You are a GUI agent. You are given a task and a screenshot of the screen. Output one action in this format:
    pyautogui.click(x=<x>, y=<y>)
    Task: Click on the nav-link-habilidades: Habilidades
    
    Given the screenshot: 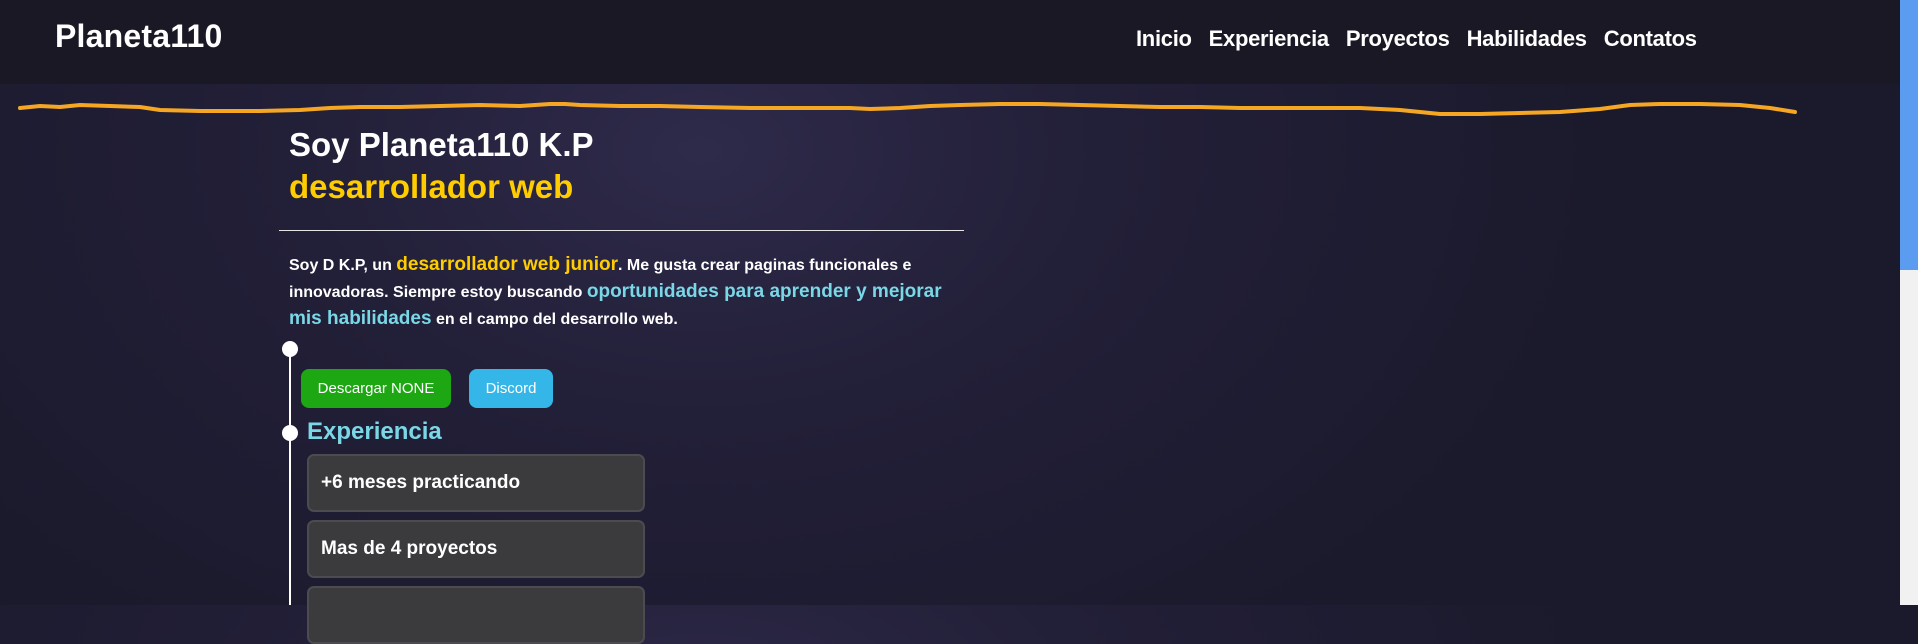 What is the action you would take?
    pyautogui.click(x=1526, y=38)
    